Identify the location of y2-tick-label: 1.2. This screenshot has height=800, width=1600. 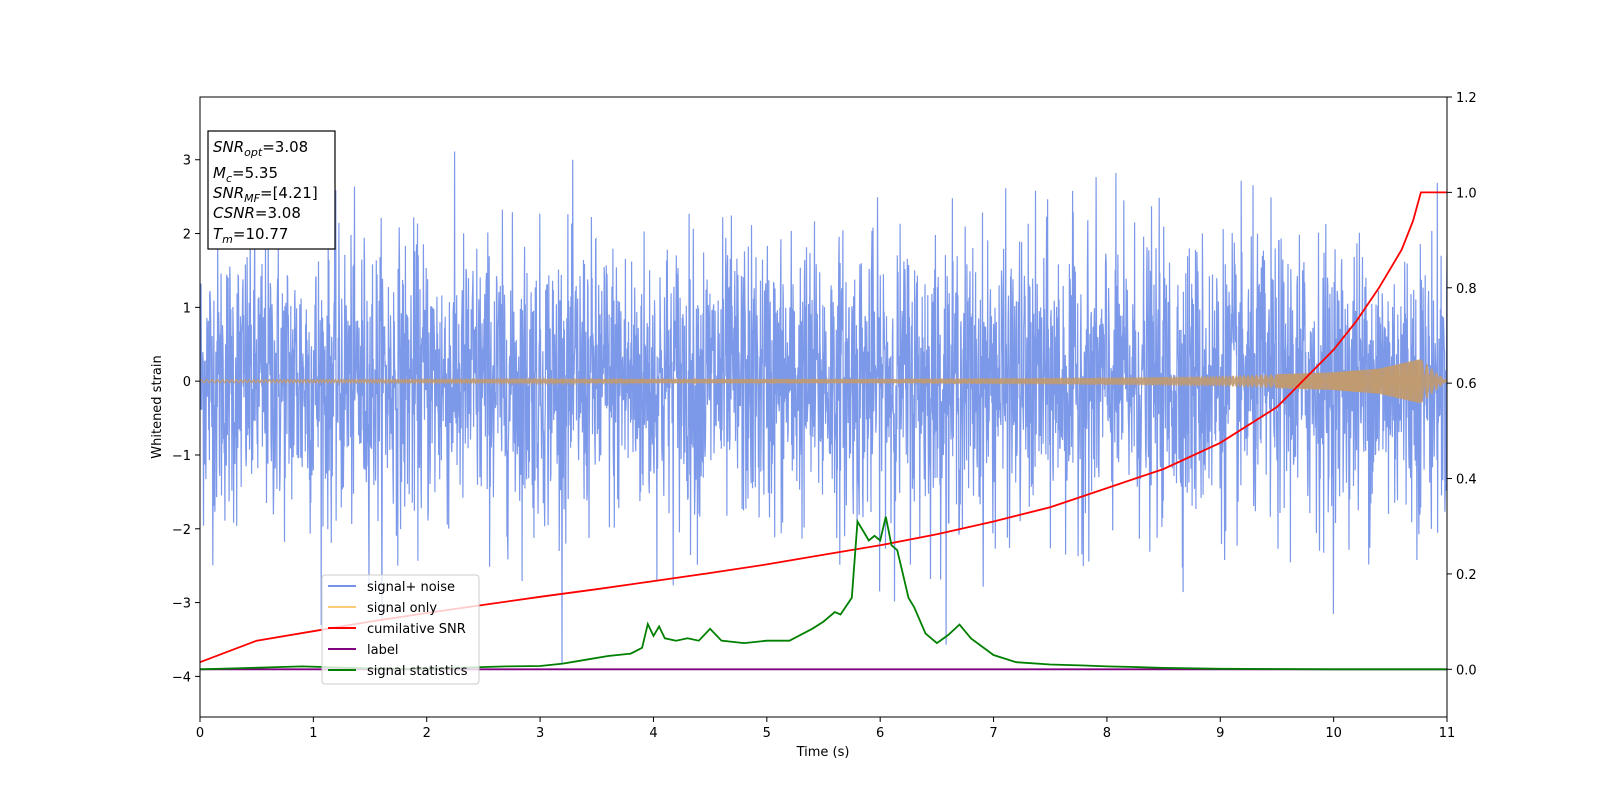
(1466, 98).